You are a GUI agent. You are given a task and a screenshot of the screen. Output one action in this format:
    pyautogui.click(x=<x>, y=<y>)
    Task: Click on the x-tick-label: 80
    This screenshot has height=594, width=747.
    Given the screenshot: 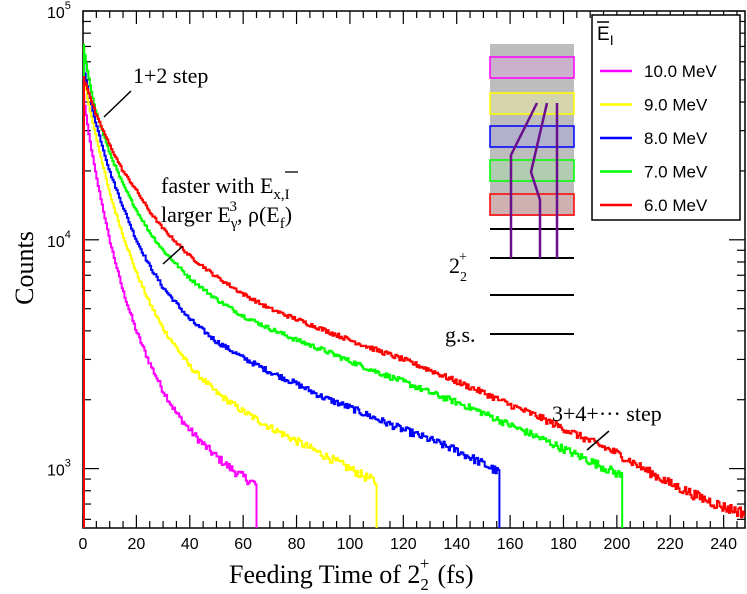 What is the action you would take?
    pyautogui.click(x=297, y=544)
    